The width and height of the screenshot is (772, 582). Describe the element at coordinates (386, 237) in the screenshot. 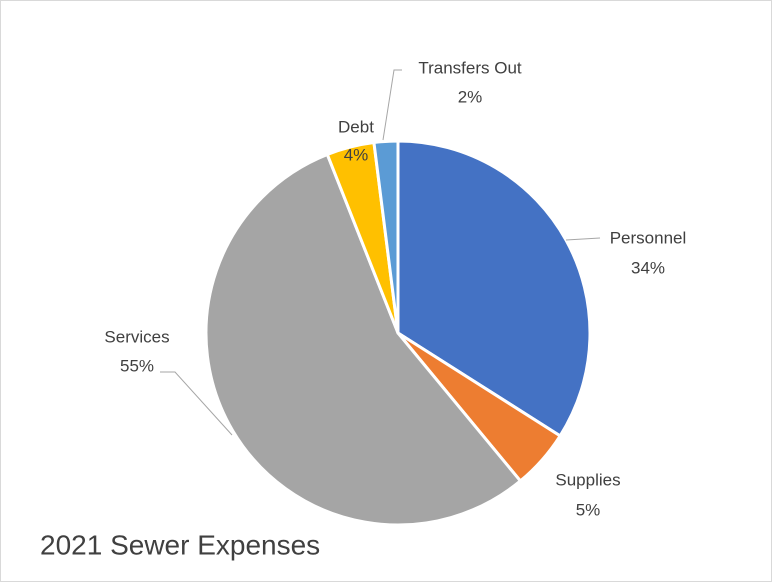

I see `pie-slice` at that location.